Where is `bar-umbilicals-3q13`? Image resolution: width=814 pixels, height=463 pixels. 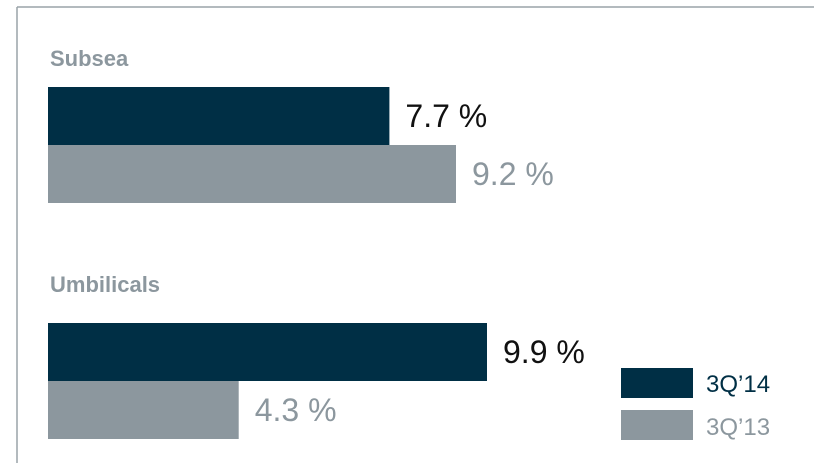
bar-umbilicals-3q13 is located at coordinates (143, 410).